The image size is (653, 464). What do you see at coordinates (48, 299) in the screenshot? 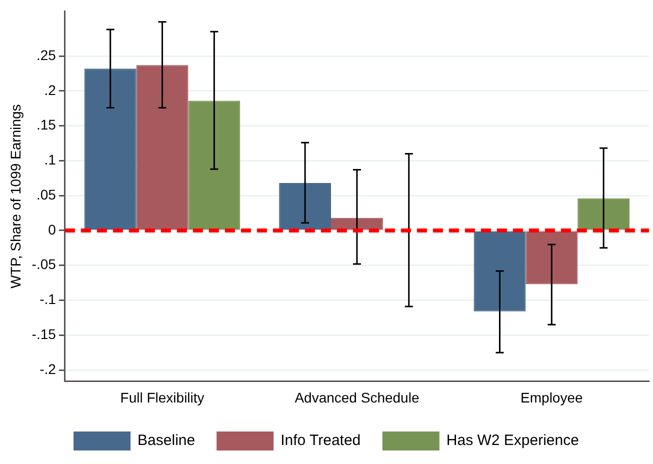
I see `y-tick-label: -.1` at bounding box center [48, 299].